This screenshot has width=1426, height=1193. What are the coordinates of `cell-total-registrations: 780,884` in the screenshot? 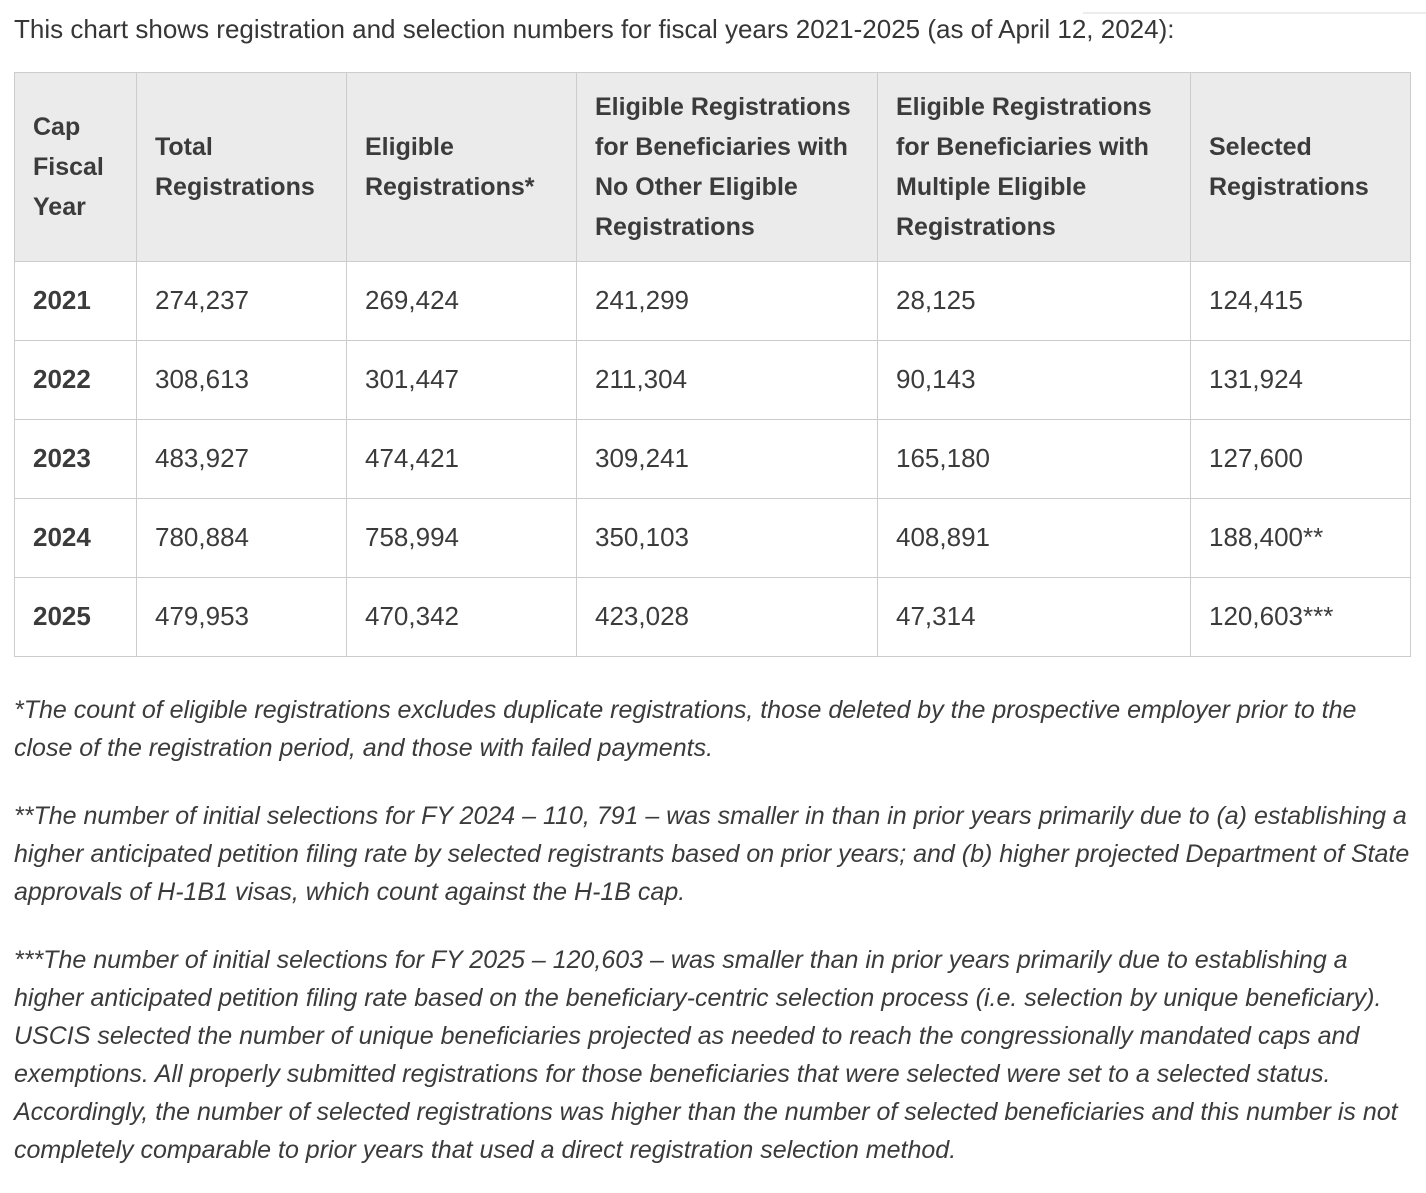 It's located at (241, 538).